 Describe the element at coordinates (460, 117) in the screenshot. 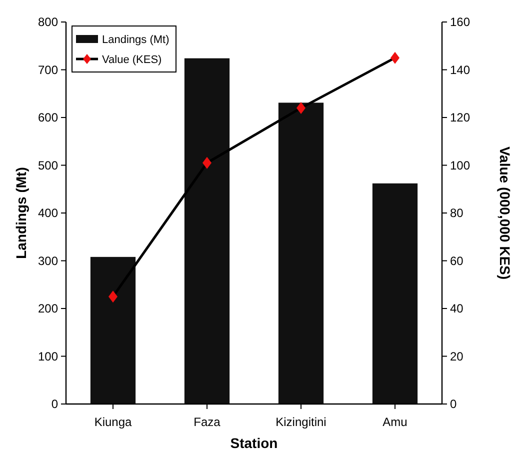

I see `y2-tick-label: 120` at that location.